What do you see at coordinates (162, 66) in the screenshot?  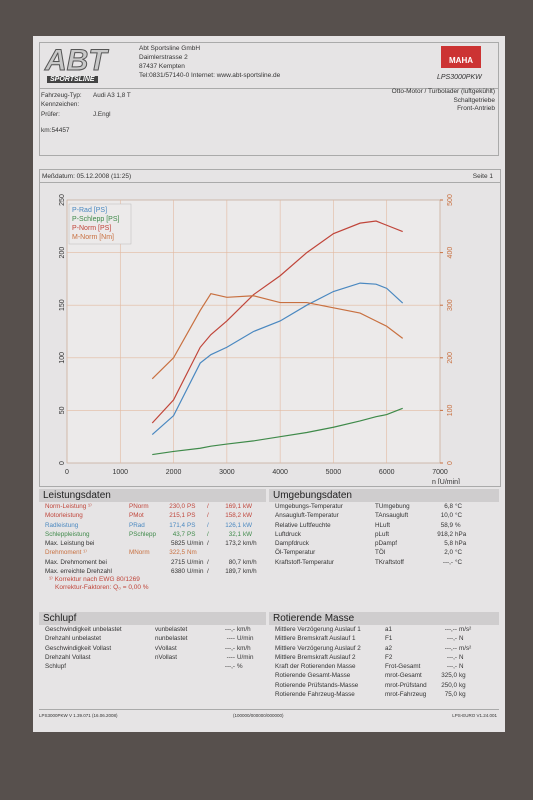 I see `company-line: 87437 Kempten` at bounding box center [162, 66].